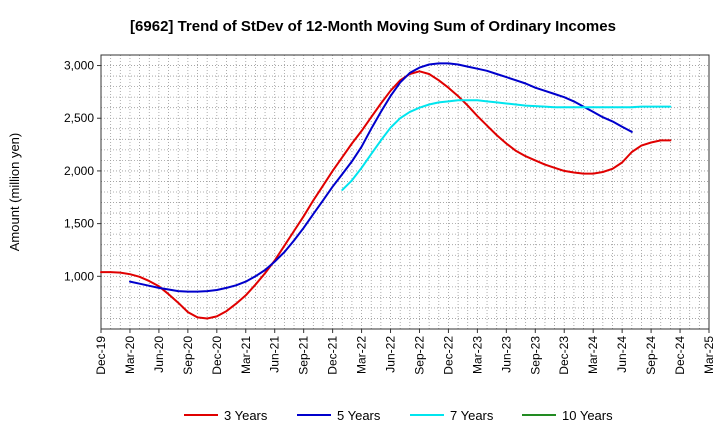 The height and width of the screenshot is (440, 720). I want to click on x-tick-label: Jun-21, so click(275, 354).